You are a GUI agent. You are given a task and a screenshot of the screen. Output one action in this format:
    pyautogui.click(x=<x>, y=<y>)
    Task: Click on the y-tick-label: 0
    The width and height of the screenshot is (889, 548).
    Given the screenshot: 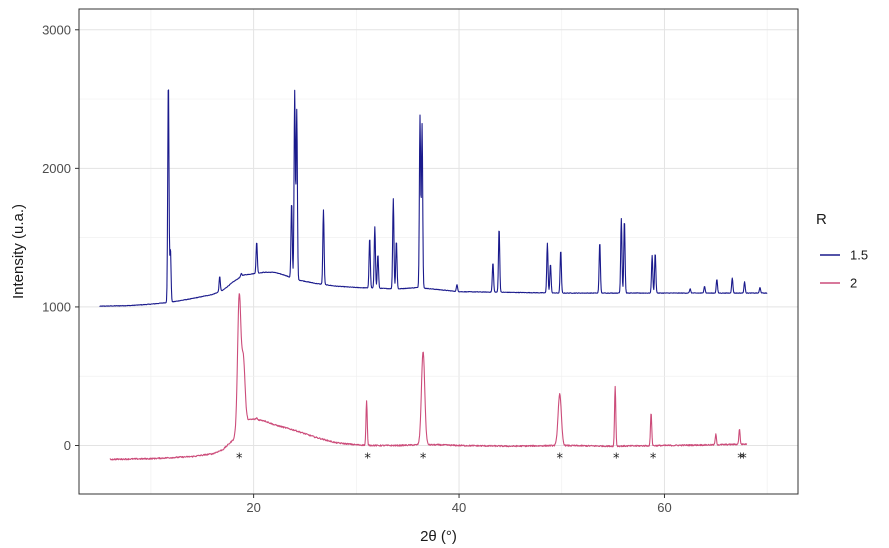 What is the action you would take?
    pyautogui.click(x=67, y=445)
    